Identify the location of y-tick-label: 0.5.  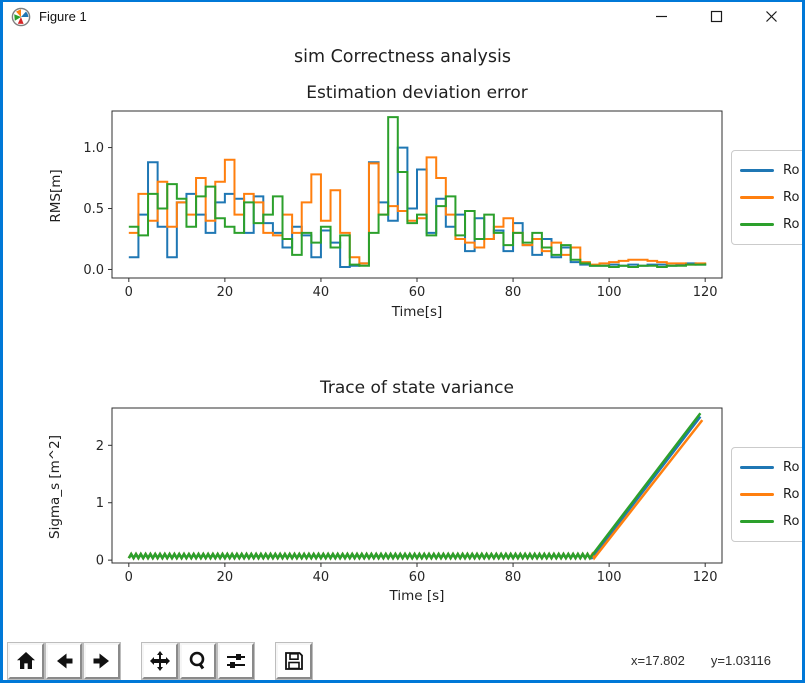
(93, 209).